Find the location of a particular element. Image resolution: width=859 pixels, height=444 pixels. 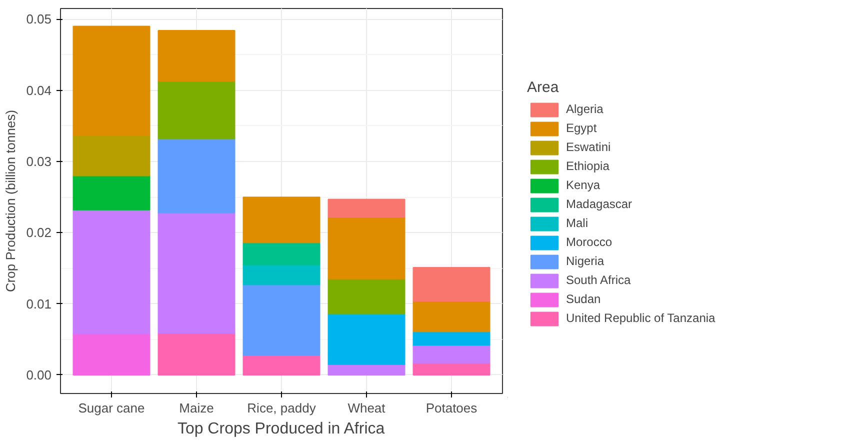

legend-label: Egypt is located at coordinates (581, 128).